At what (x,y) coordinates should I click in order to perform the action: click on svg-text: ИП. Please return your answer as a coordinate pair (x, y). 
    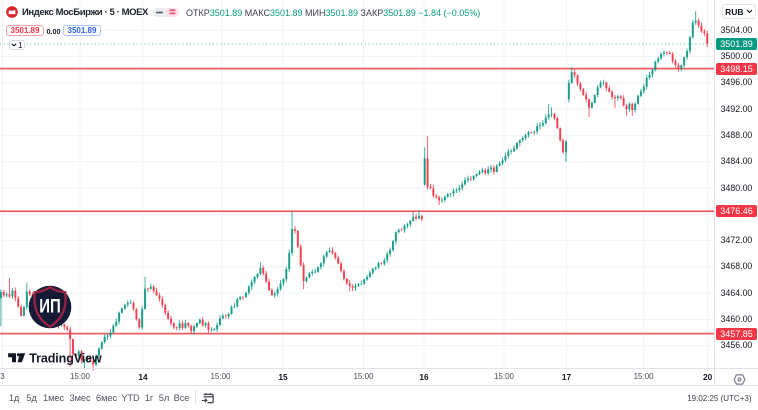
    Looking at the image, I should click on (50, 307).